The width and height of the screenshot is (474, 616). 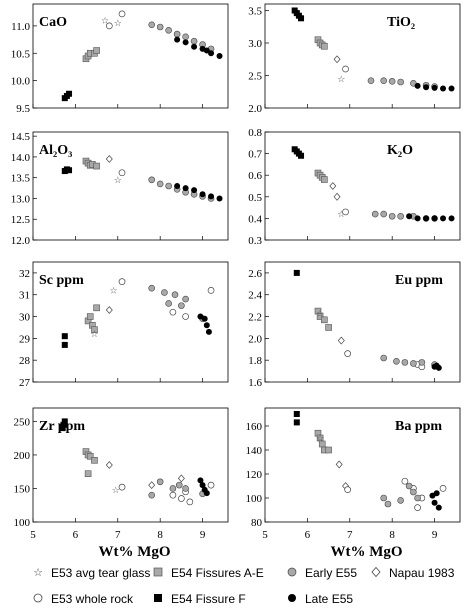 What do you see at coordinates (308, 535) in the screenshot?
I see `x-tick-label: 6` at bounding box center [308, 535].